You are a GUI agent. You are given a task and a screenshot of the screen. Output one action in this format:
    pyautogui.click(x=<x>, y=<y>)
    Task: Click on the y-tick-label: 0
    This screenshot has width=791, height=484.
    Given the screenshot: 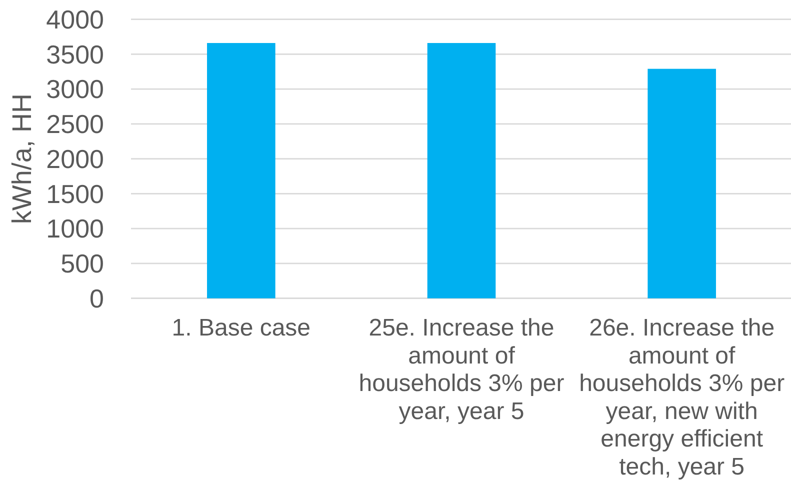 What is the action you would take?
    pyautogui.click(x=97, y=298)
    